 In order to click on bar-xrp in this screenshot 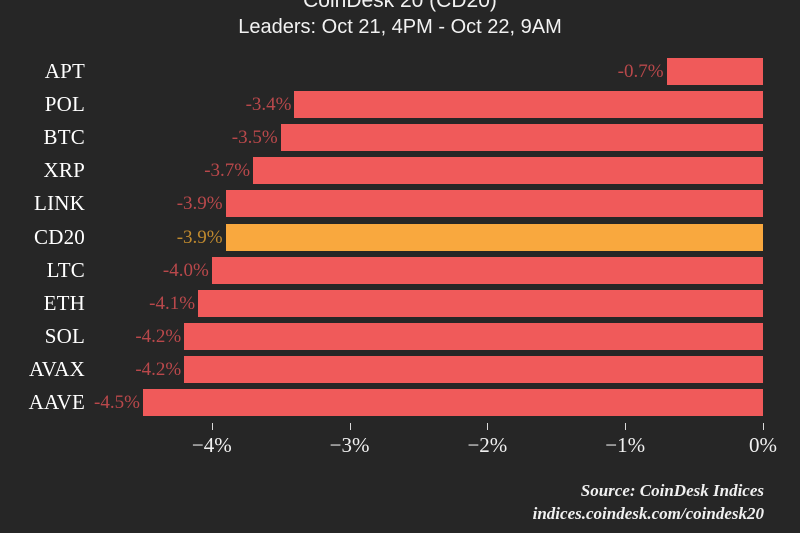, I will do `click(508, 171)`.